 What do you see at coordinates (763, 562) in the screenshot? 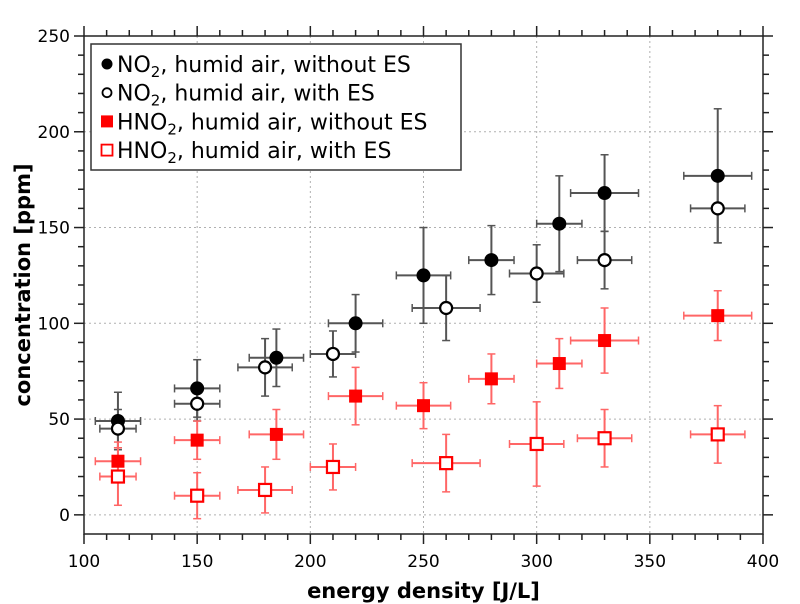
I see `x-tick-label: 400` at bounding box center [763, 562].